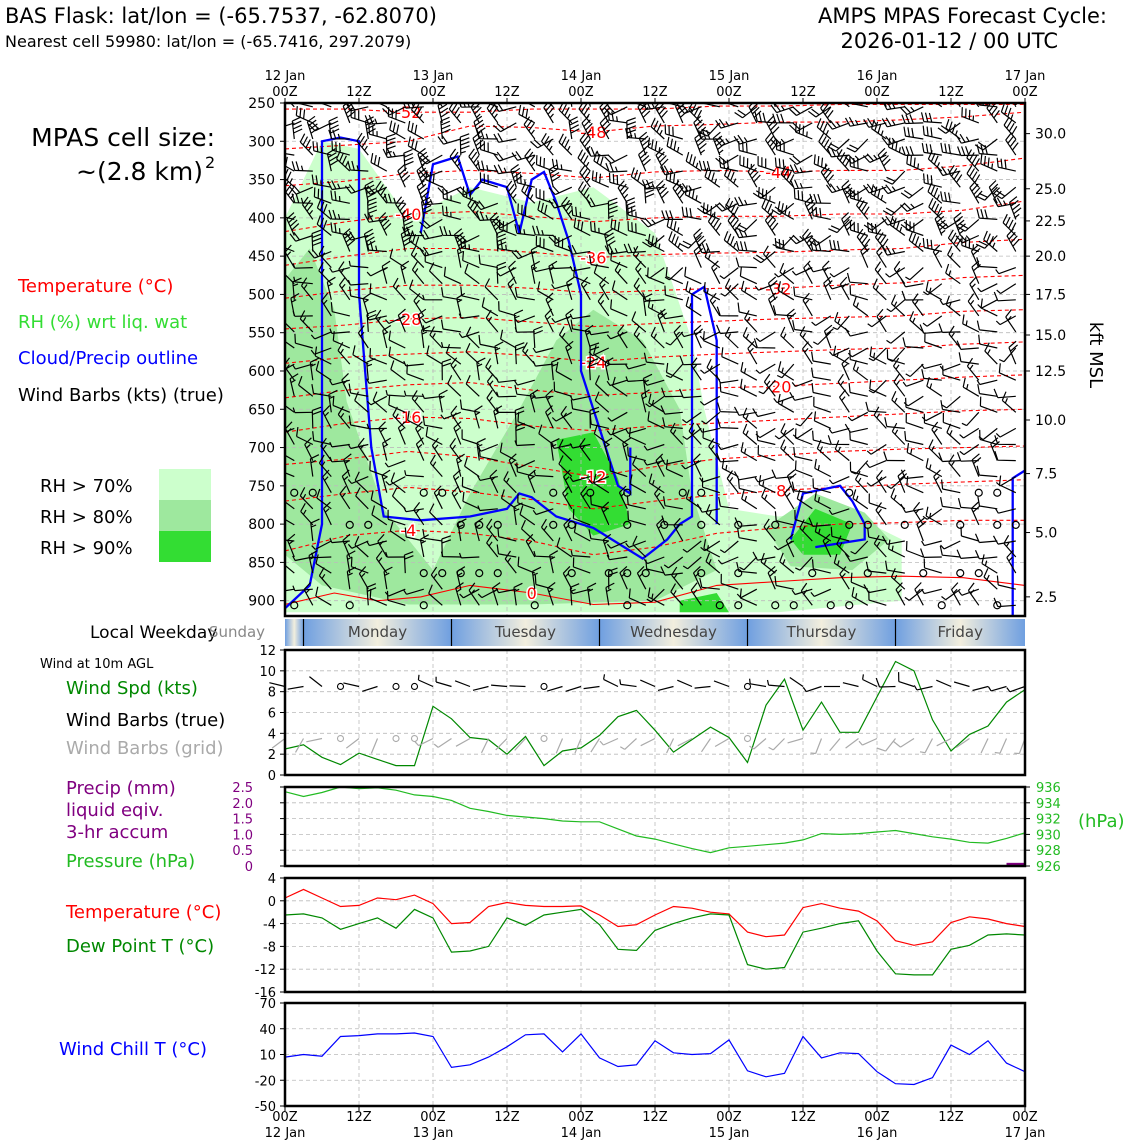  What do you see at coordinates (265, 1081) in the screenshot?
I see `g-p5-tick-label-3: -20` at bounding box center [265, 1081].